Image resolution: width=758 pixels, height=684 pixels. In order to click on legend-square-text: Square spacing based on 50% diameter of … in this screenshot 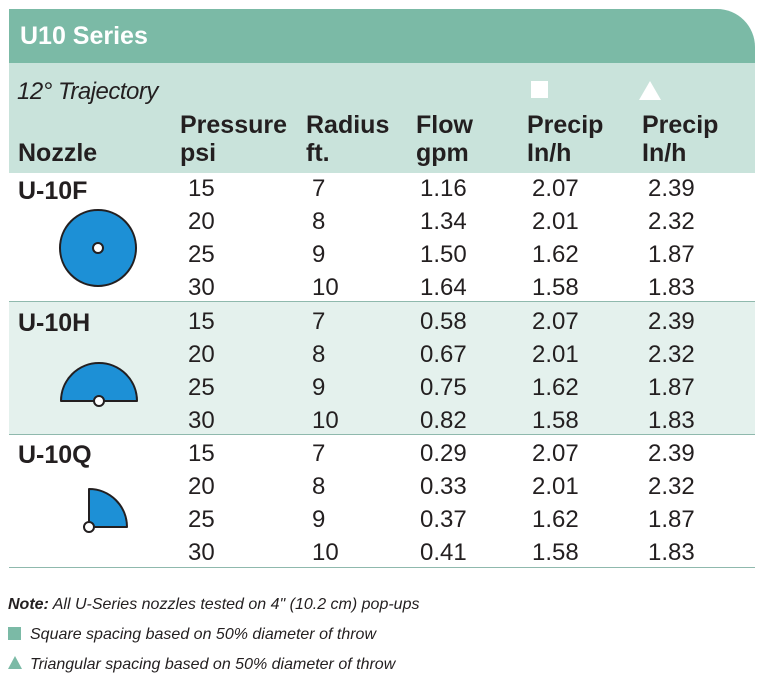, I will do `click(203, 634)`.